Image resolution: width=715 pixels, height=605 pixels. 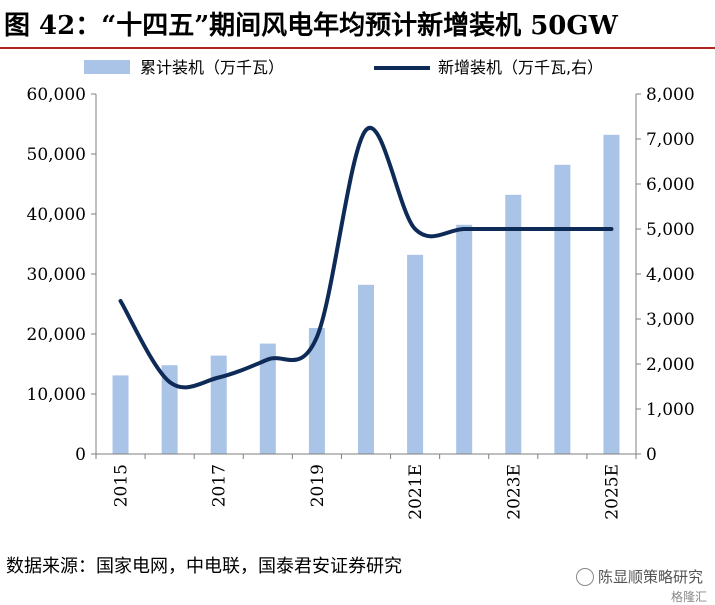 I want to click on title-divider, so click(x=357, y=48).